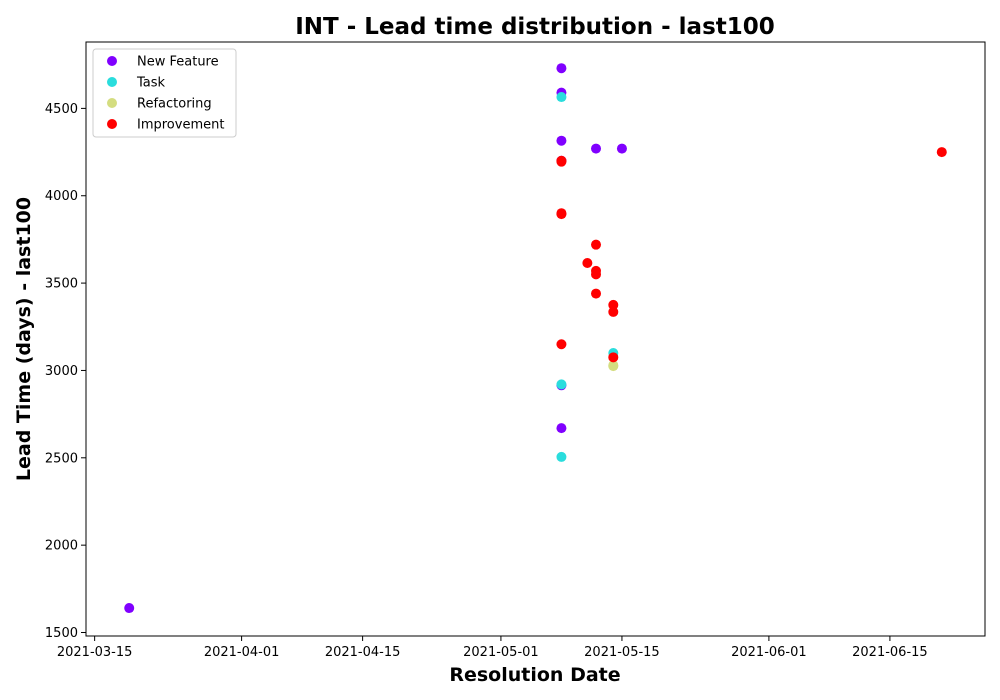 The width and height of the screenshot is (1000, 700). I want to click on y-tick-label: 4500, so click(61, 109).